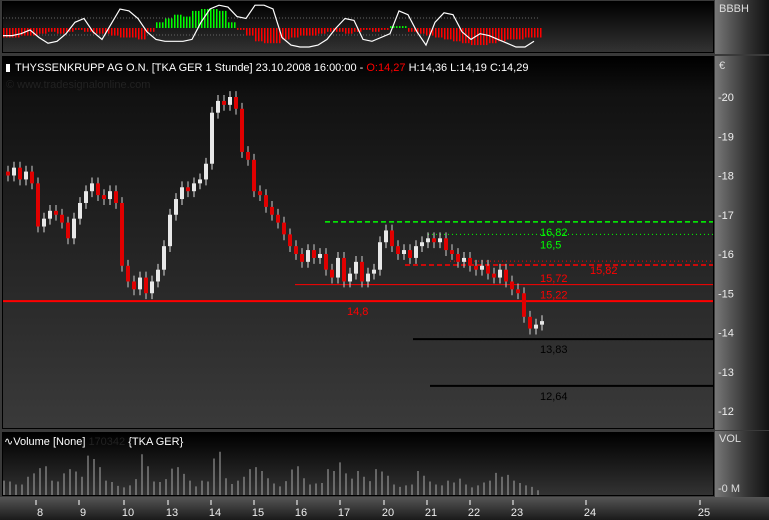 Image resolution: width=769 pixels, height=520 pixels. Describe the element at coordinates (722, 66) in the screenshot. I see `currency-label: €` at that location.